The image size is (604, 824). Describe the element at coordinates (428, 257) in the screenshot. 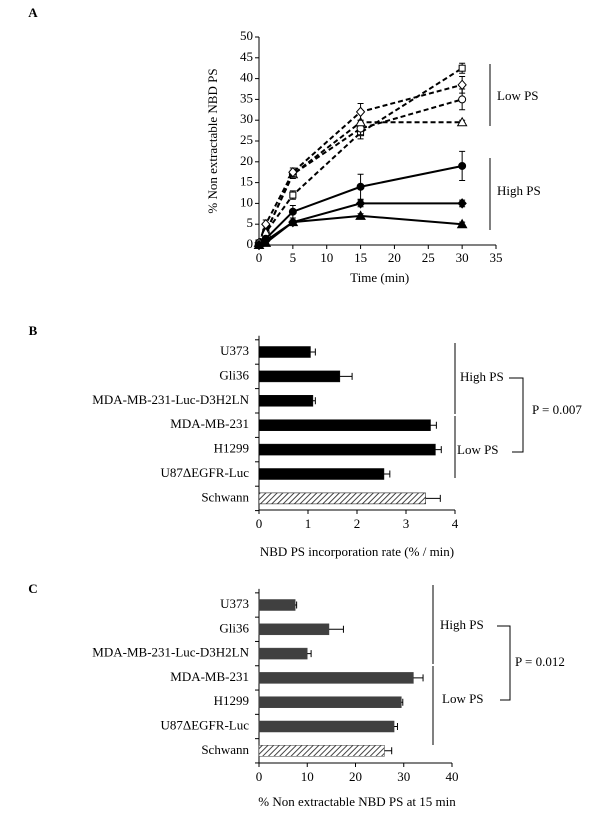

I see `x-tick-label: 25` at that location.